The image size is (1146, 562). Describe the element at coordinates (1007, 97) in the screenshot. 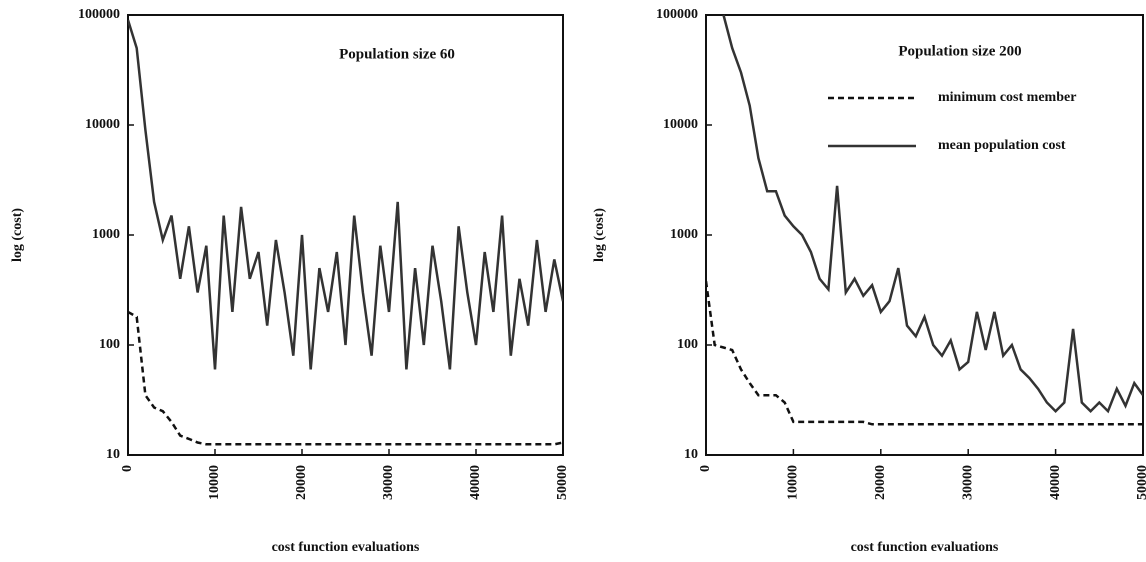

I see `legend-label: minimum cost member` at that location.